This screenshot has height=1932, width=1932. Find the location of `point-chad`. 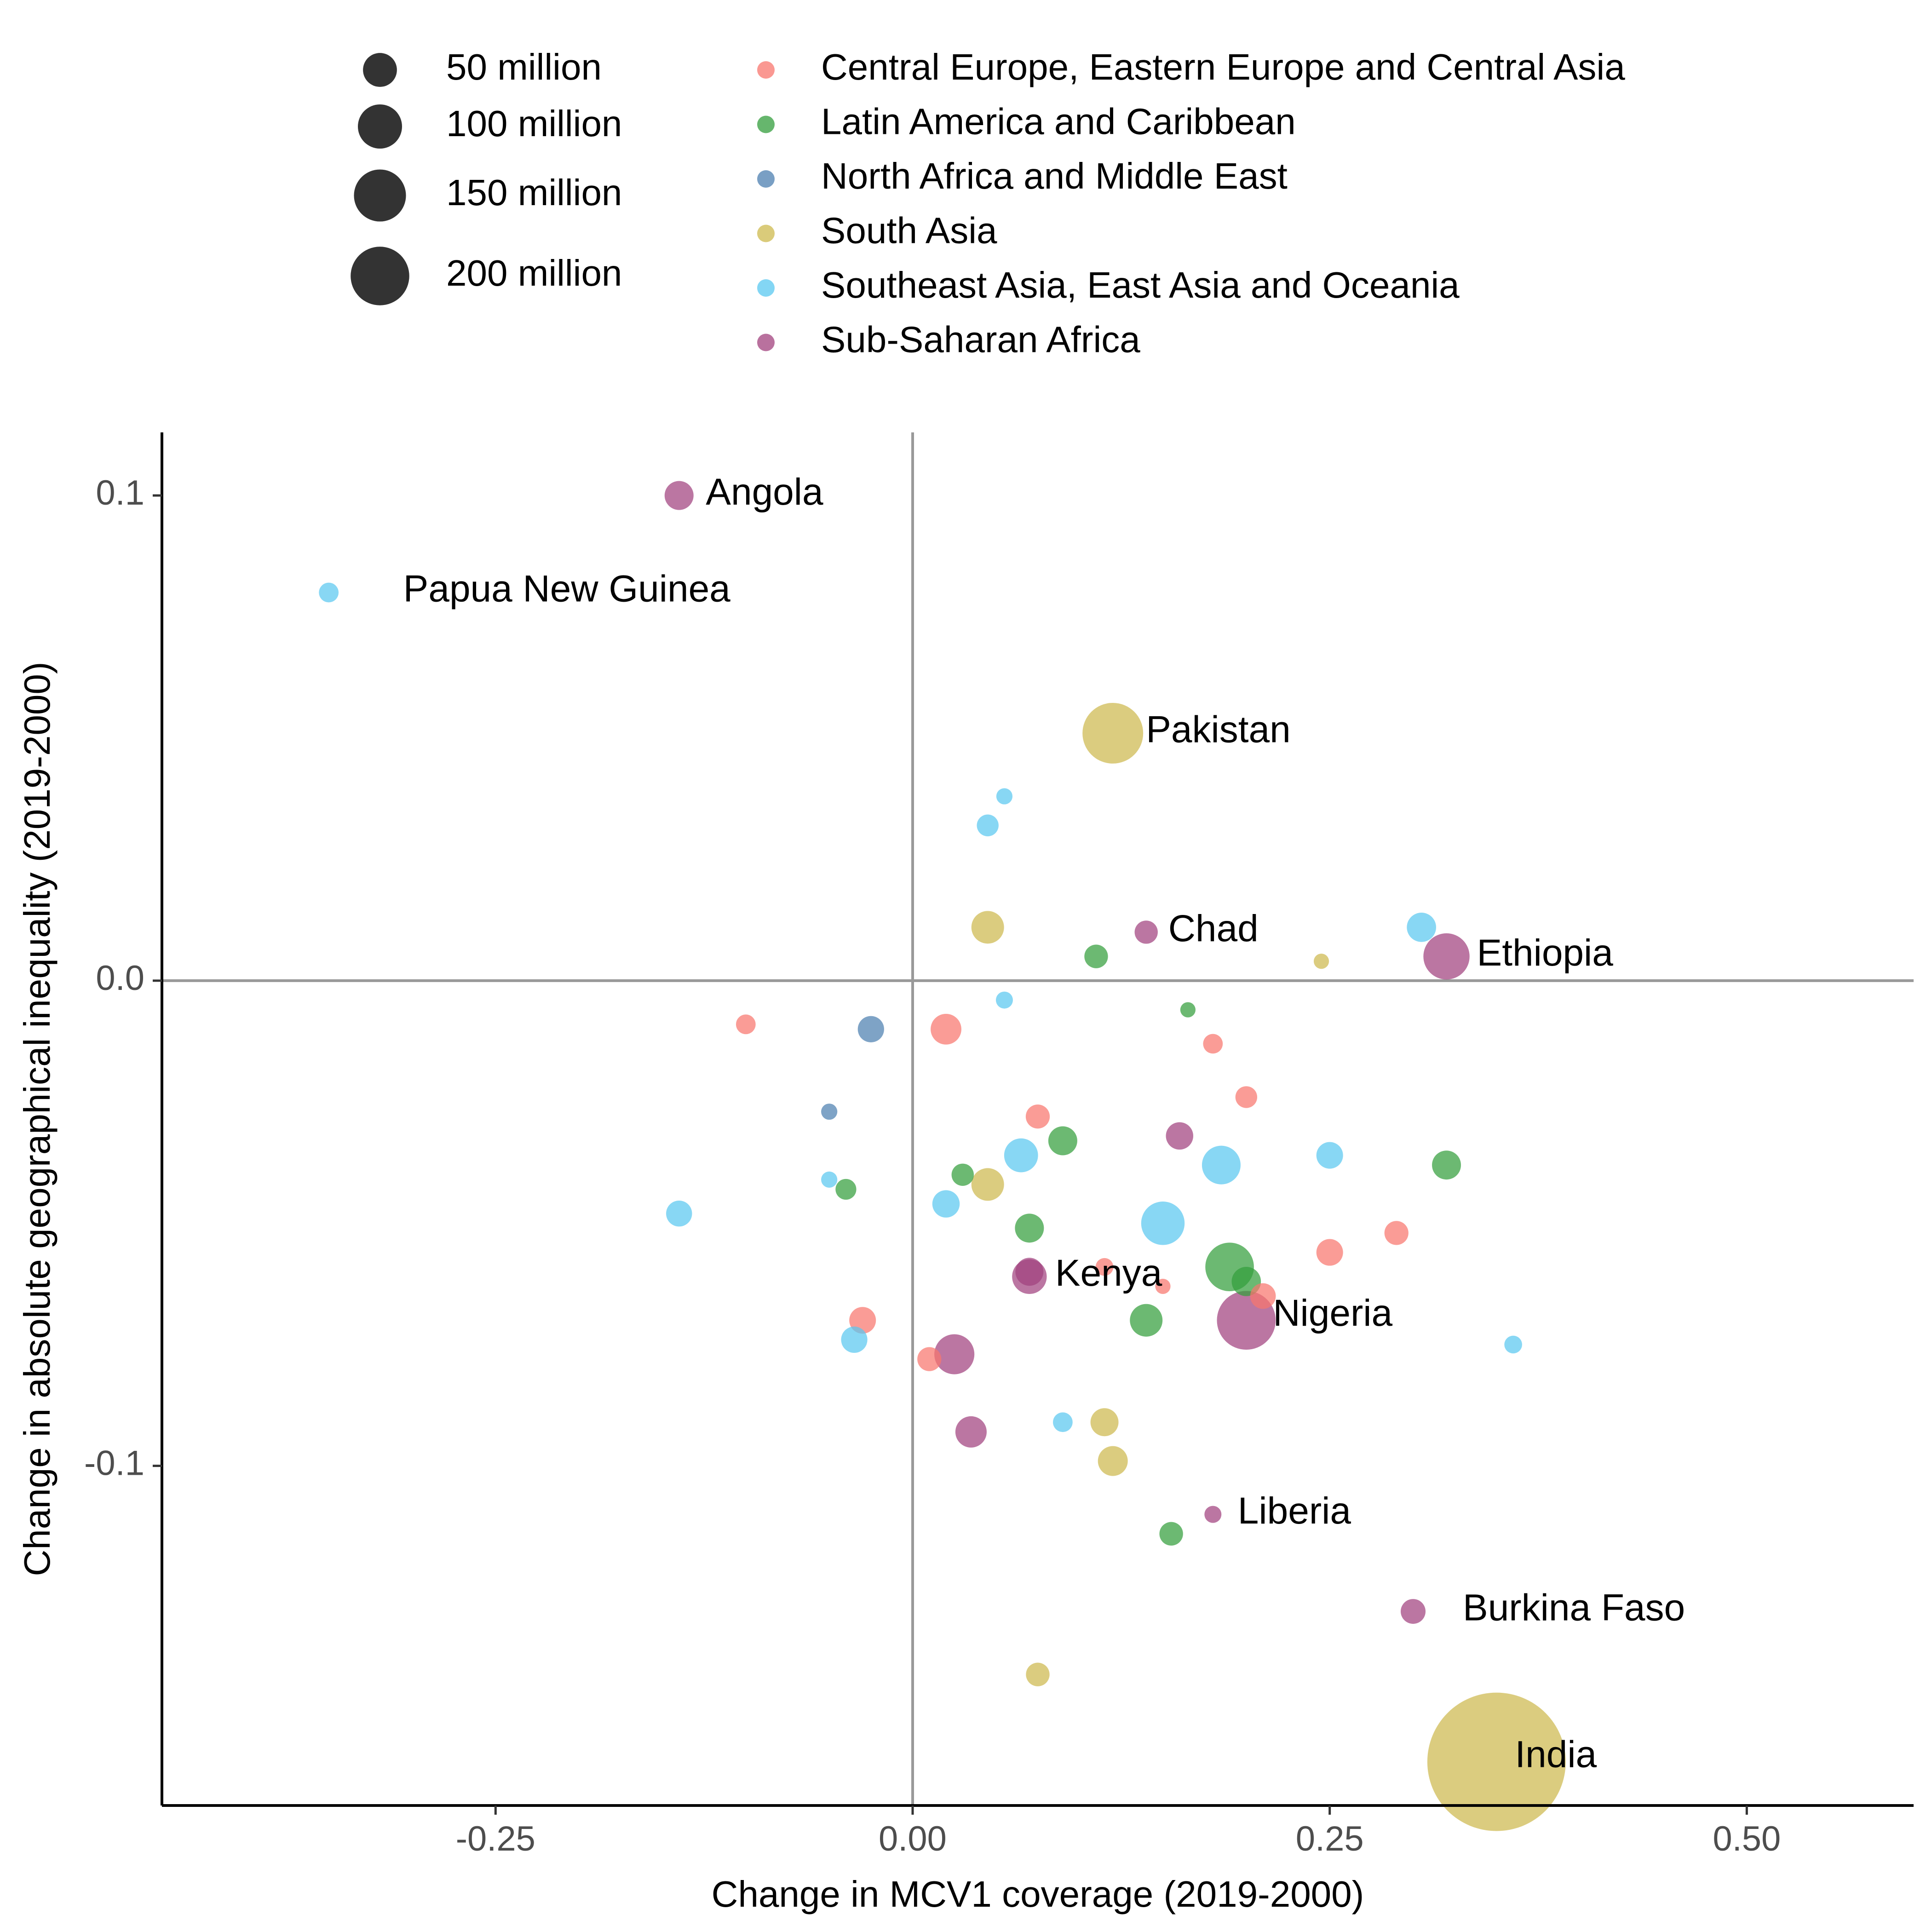

point-chad is located at coordinates (1146, 932).